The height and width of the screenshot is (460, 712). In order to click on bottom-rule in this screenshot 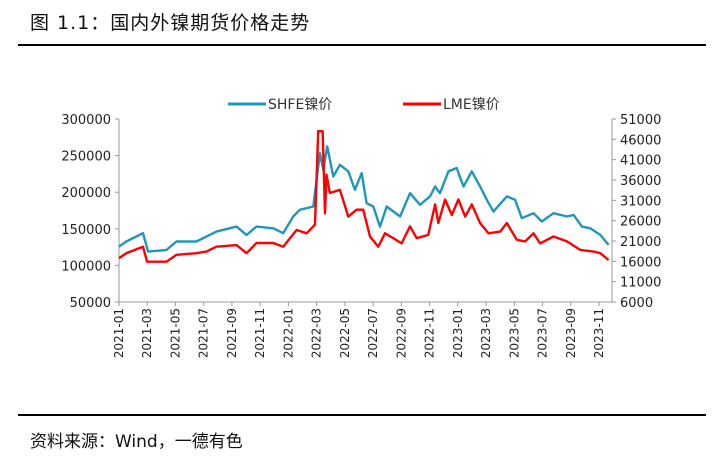, I will do `click(362, 415)`.